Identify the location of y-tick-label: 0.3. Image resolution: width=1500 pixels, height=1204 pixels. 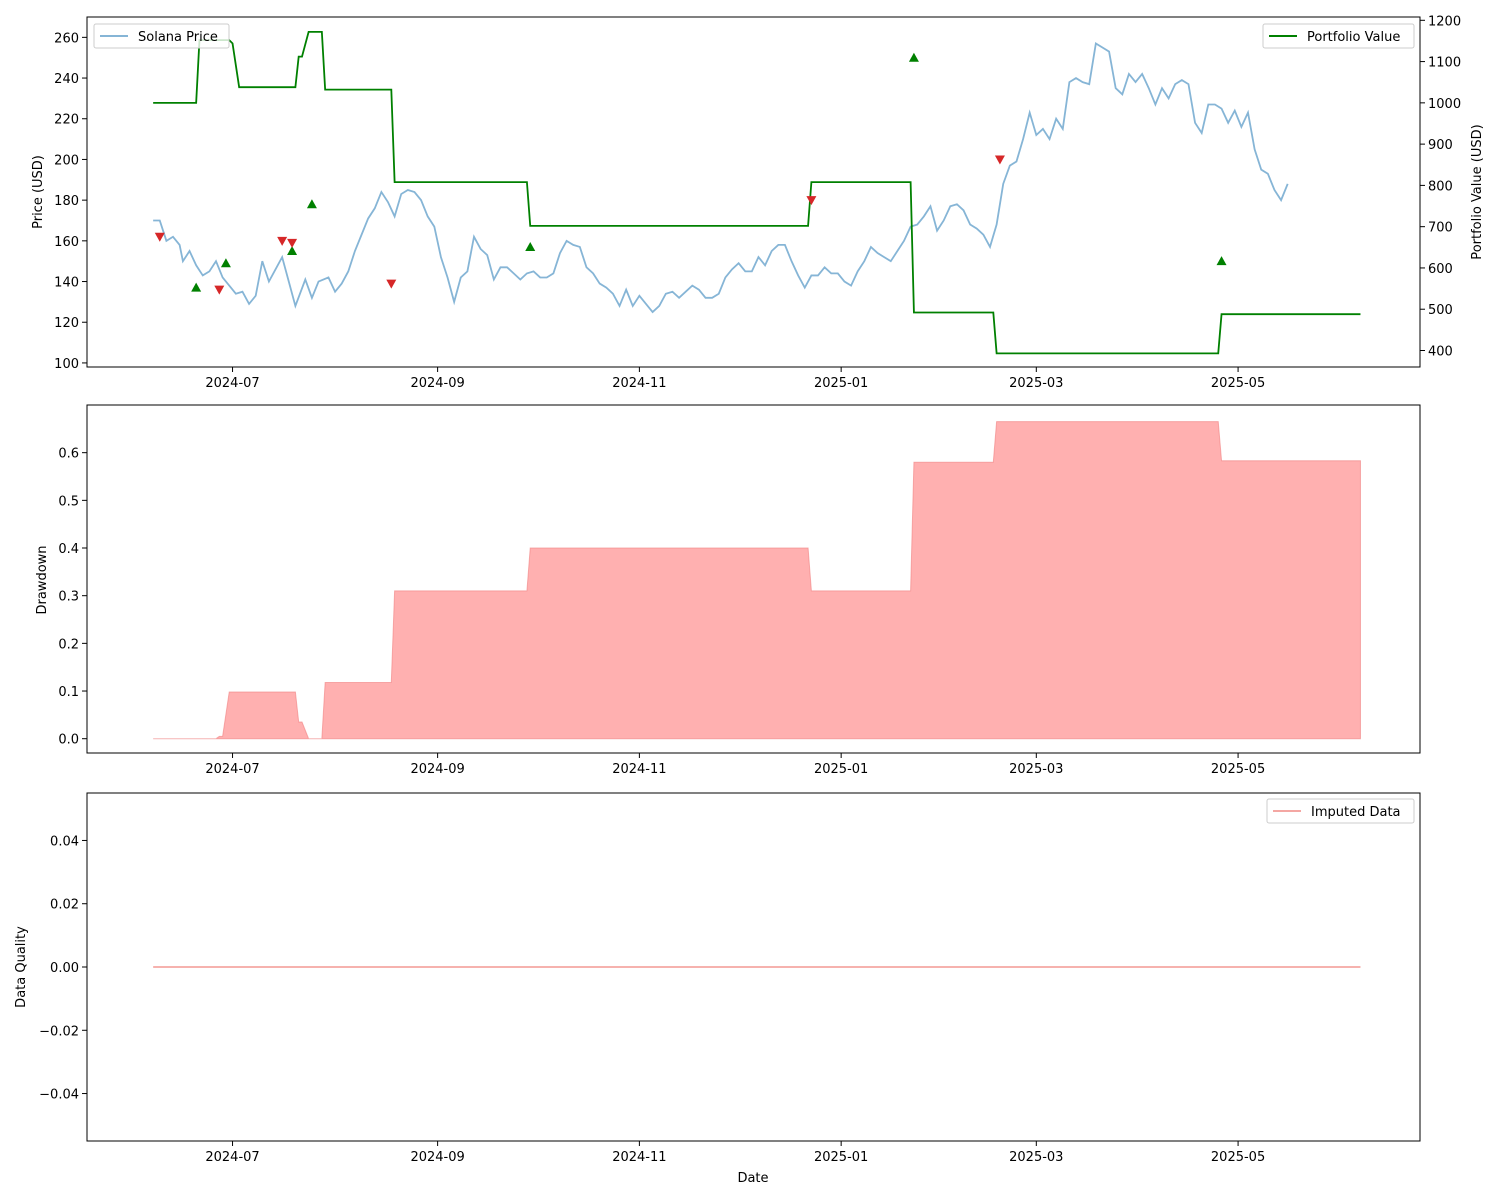
(68, 597).